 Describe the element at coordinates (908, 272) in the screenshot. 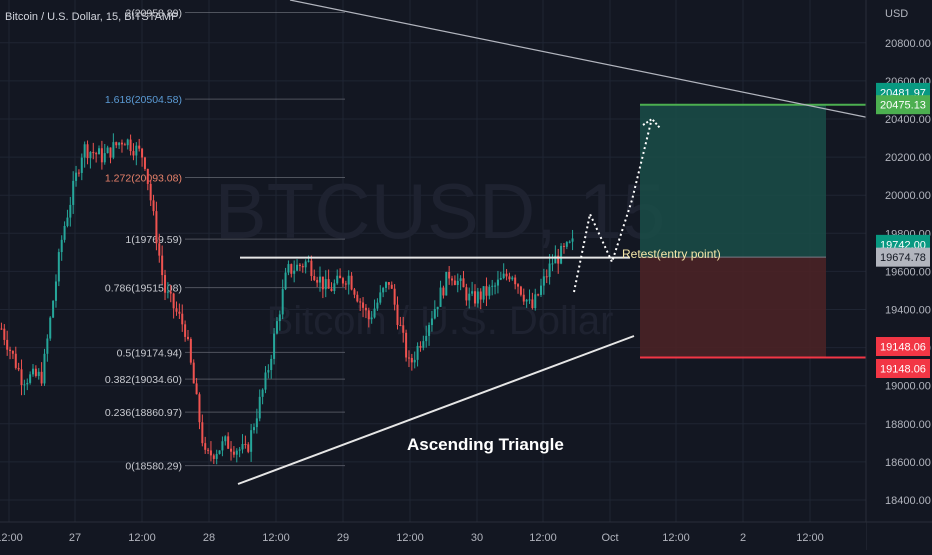

I see `price-tick-label: 19600.00` at that location.